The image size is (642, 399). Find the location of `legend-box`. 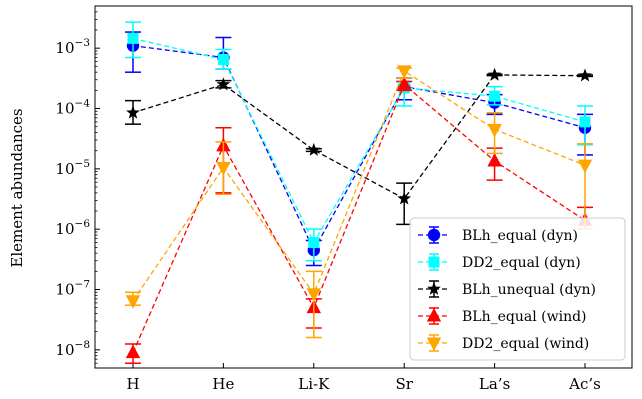

legend-box is located at coordinates (517, 289).